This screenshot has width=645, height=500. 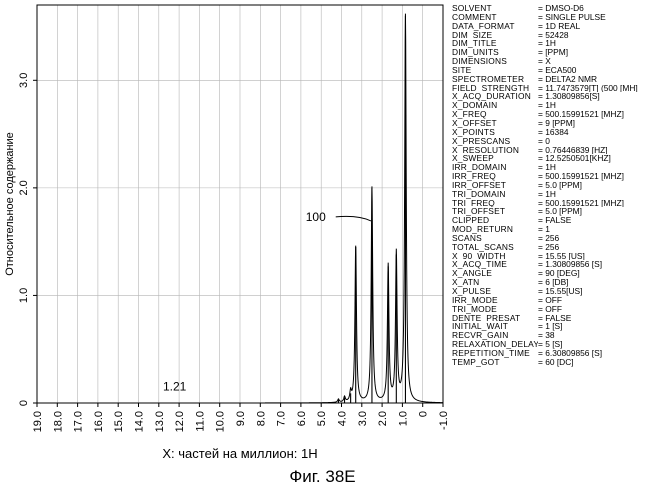 I want to click on parameter-value: = OFF, so click(x=590, y=300).